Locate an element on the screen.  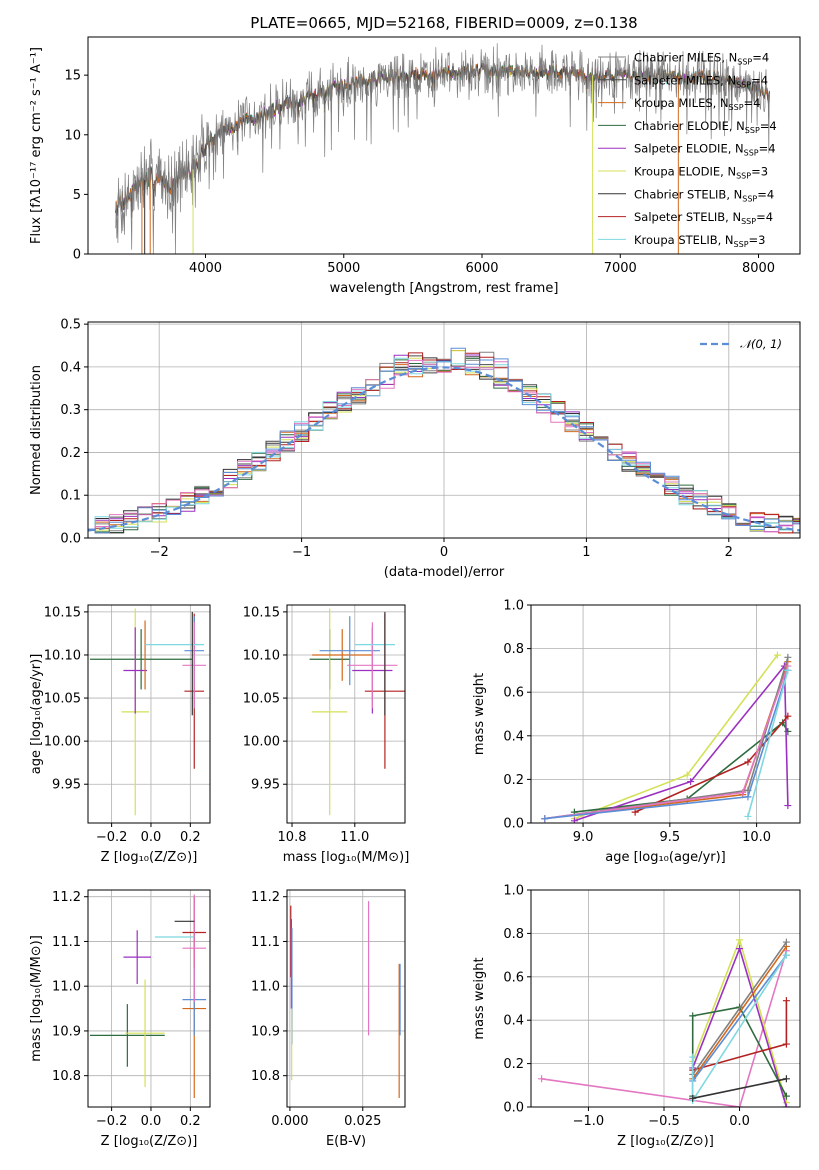
mass_weight_vs_Z-ytick-label-3: 0.6 is located at coordinates (513, 977).